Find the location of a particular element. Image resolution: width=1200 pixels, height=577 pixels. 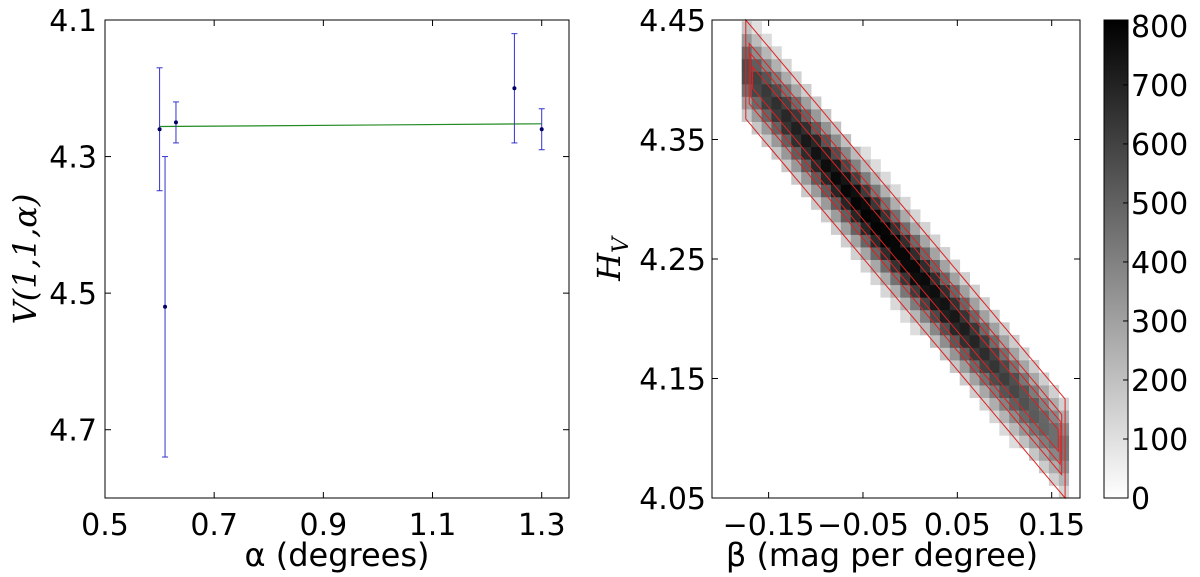

left-y-axis-title: V(1,1,α) is located at coordinates (25, 259).